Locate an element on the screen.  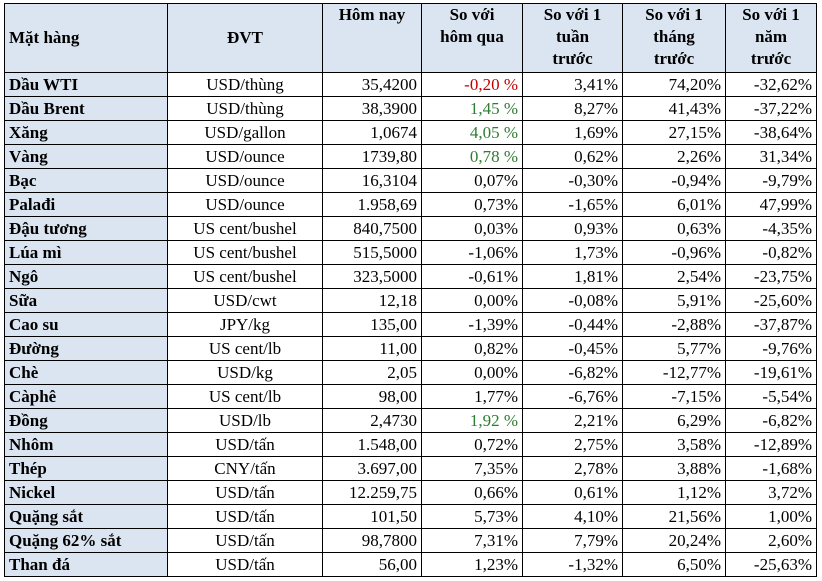
cell-vs-year: -1,68% is located at coordinates (771, 468).